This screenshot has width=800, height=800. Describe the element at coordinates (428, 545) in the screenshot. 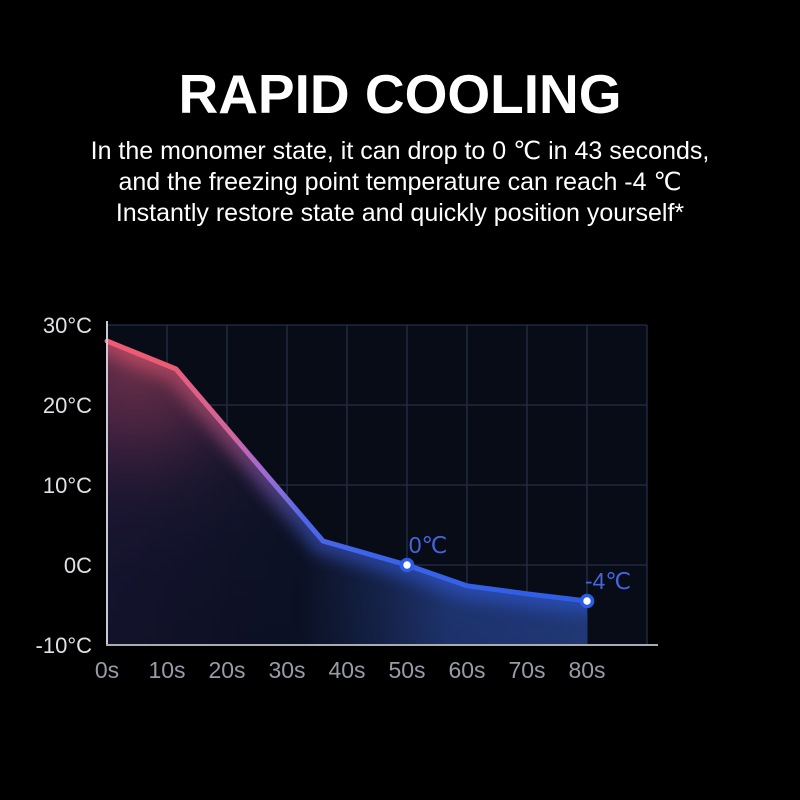

I see `annotation-label: 0℃` at that location.